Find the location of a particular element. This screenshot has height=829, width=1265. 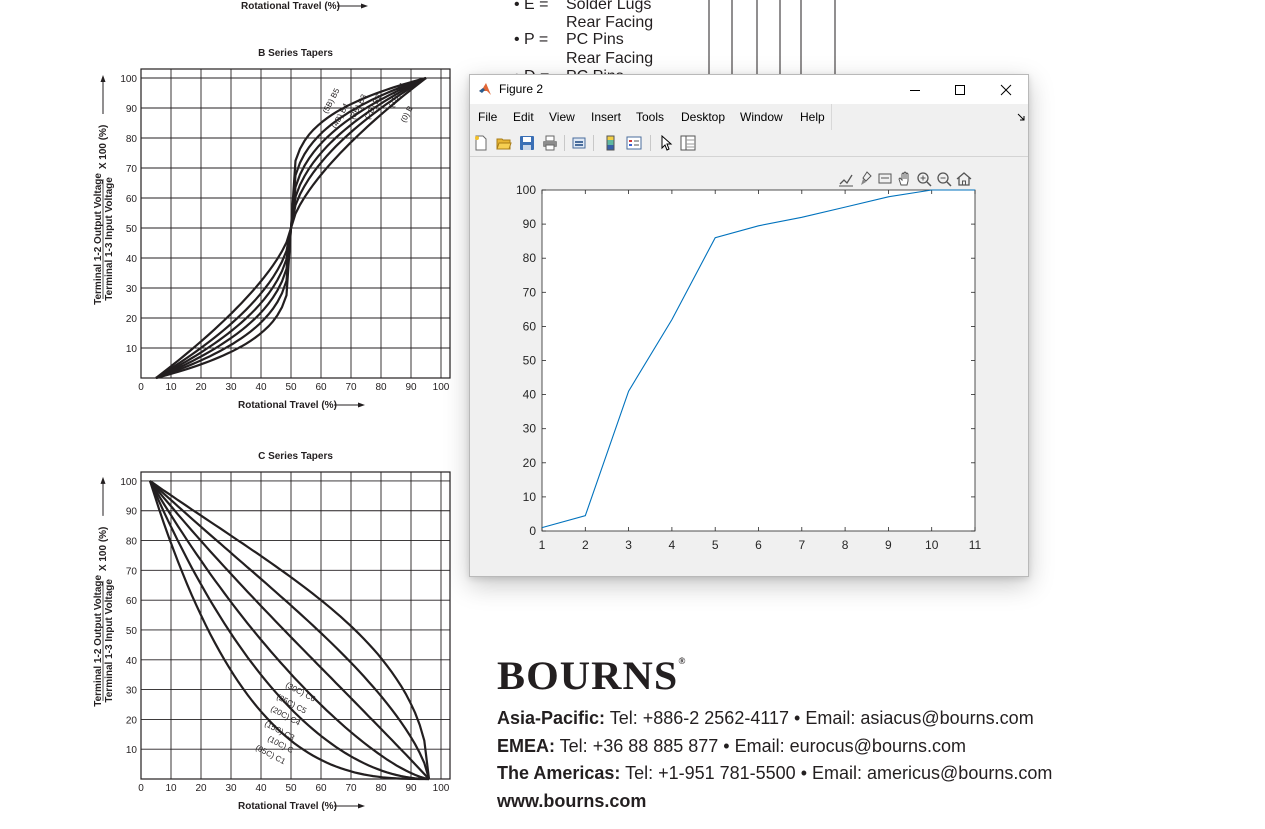

chart-frame is located at coordinates (295, 223).